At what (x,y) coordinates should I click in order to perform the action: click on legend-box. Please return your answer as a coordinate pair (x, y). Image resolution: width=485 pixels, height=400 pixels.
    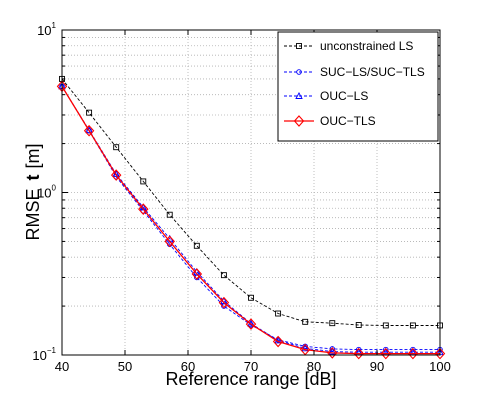
    Looking at the image, I should click on (358, 86).